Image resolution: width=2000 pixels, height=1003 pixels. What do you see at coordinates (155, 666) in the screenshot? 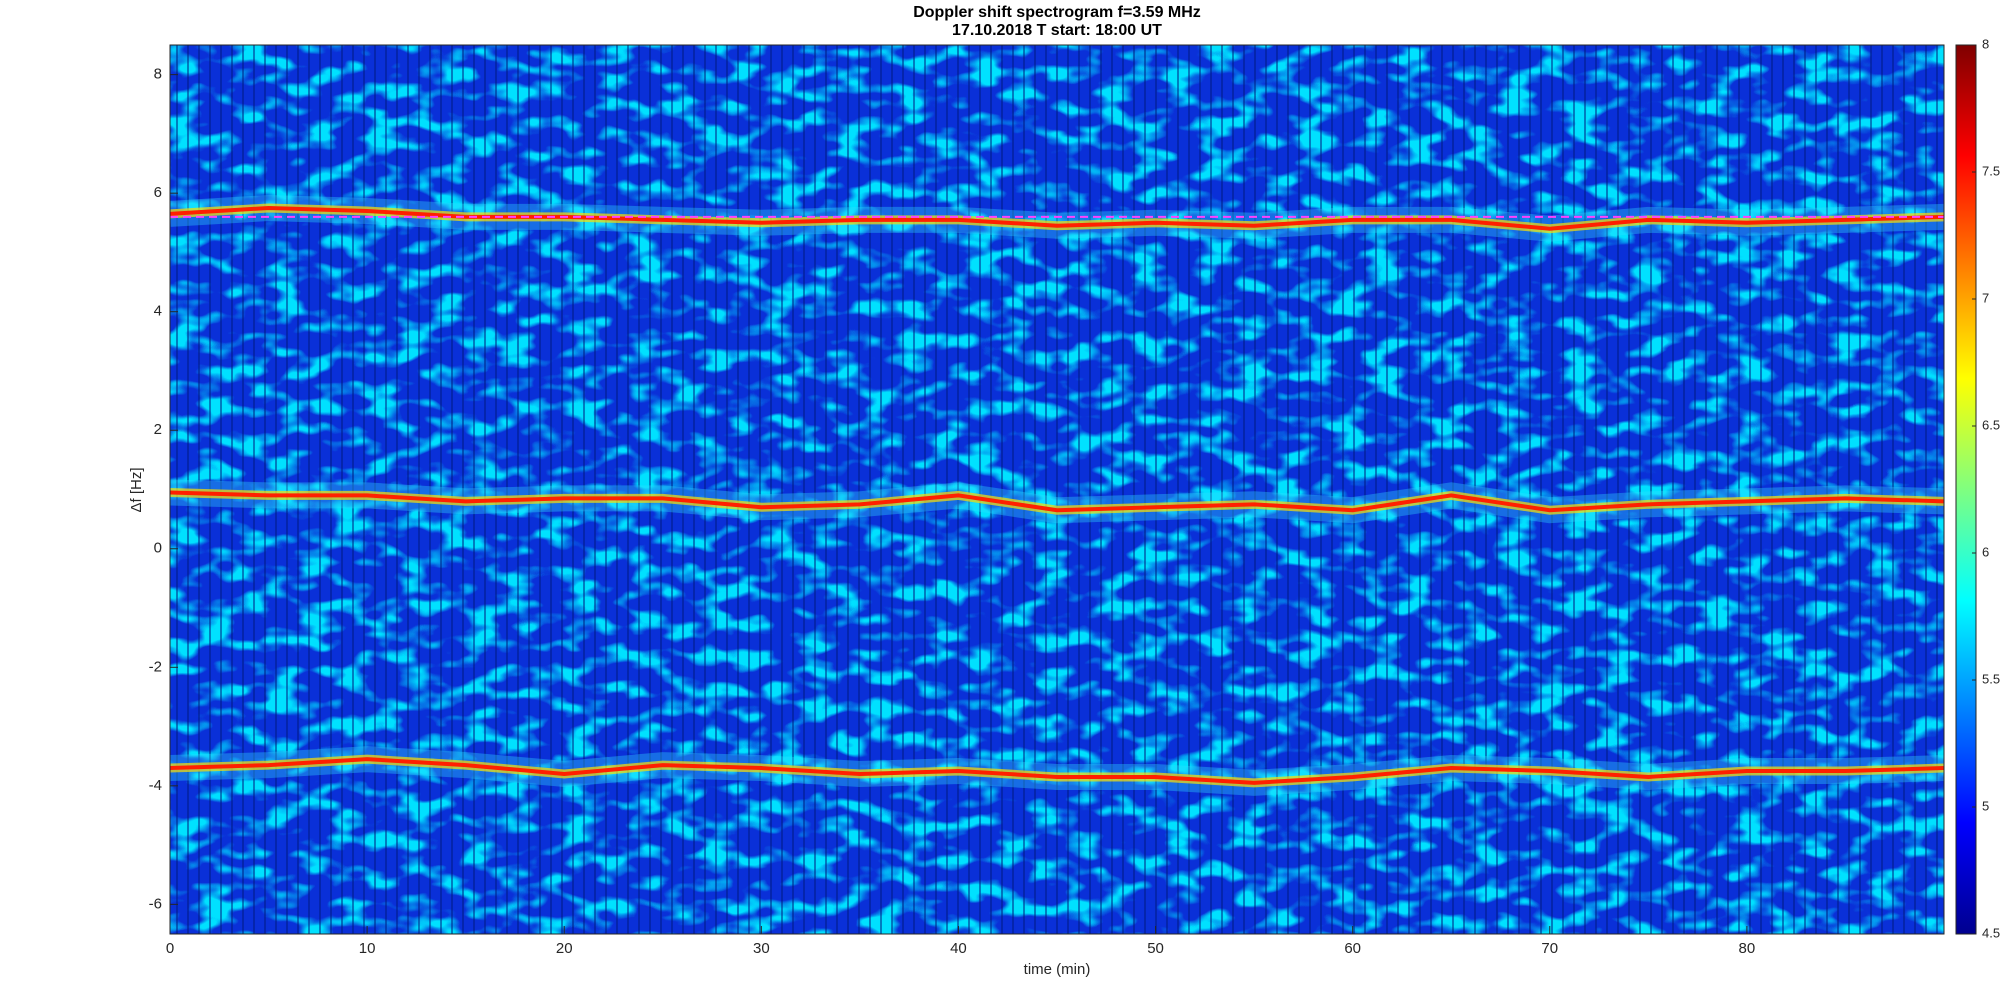
I see `y-tick-label: -2` at bounding box center [155, 666].